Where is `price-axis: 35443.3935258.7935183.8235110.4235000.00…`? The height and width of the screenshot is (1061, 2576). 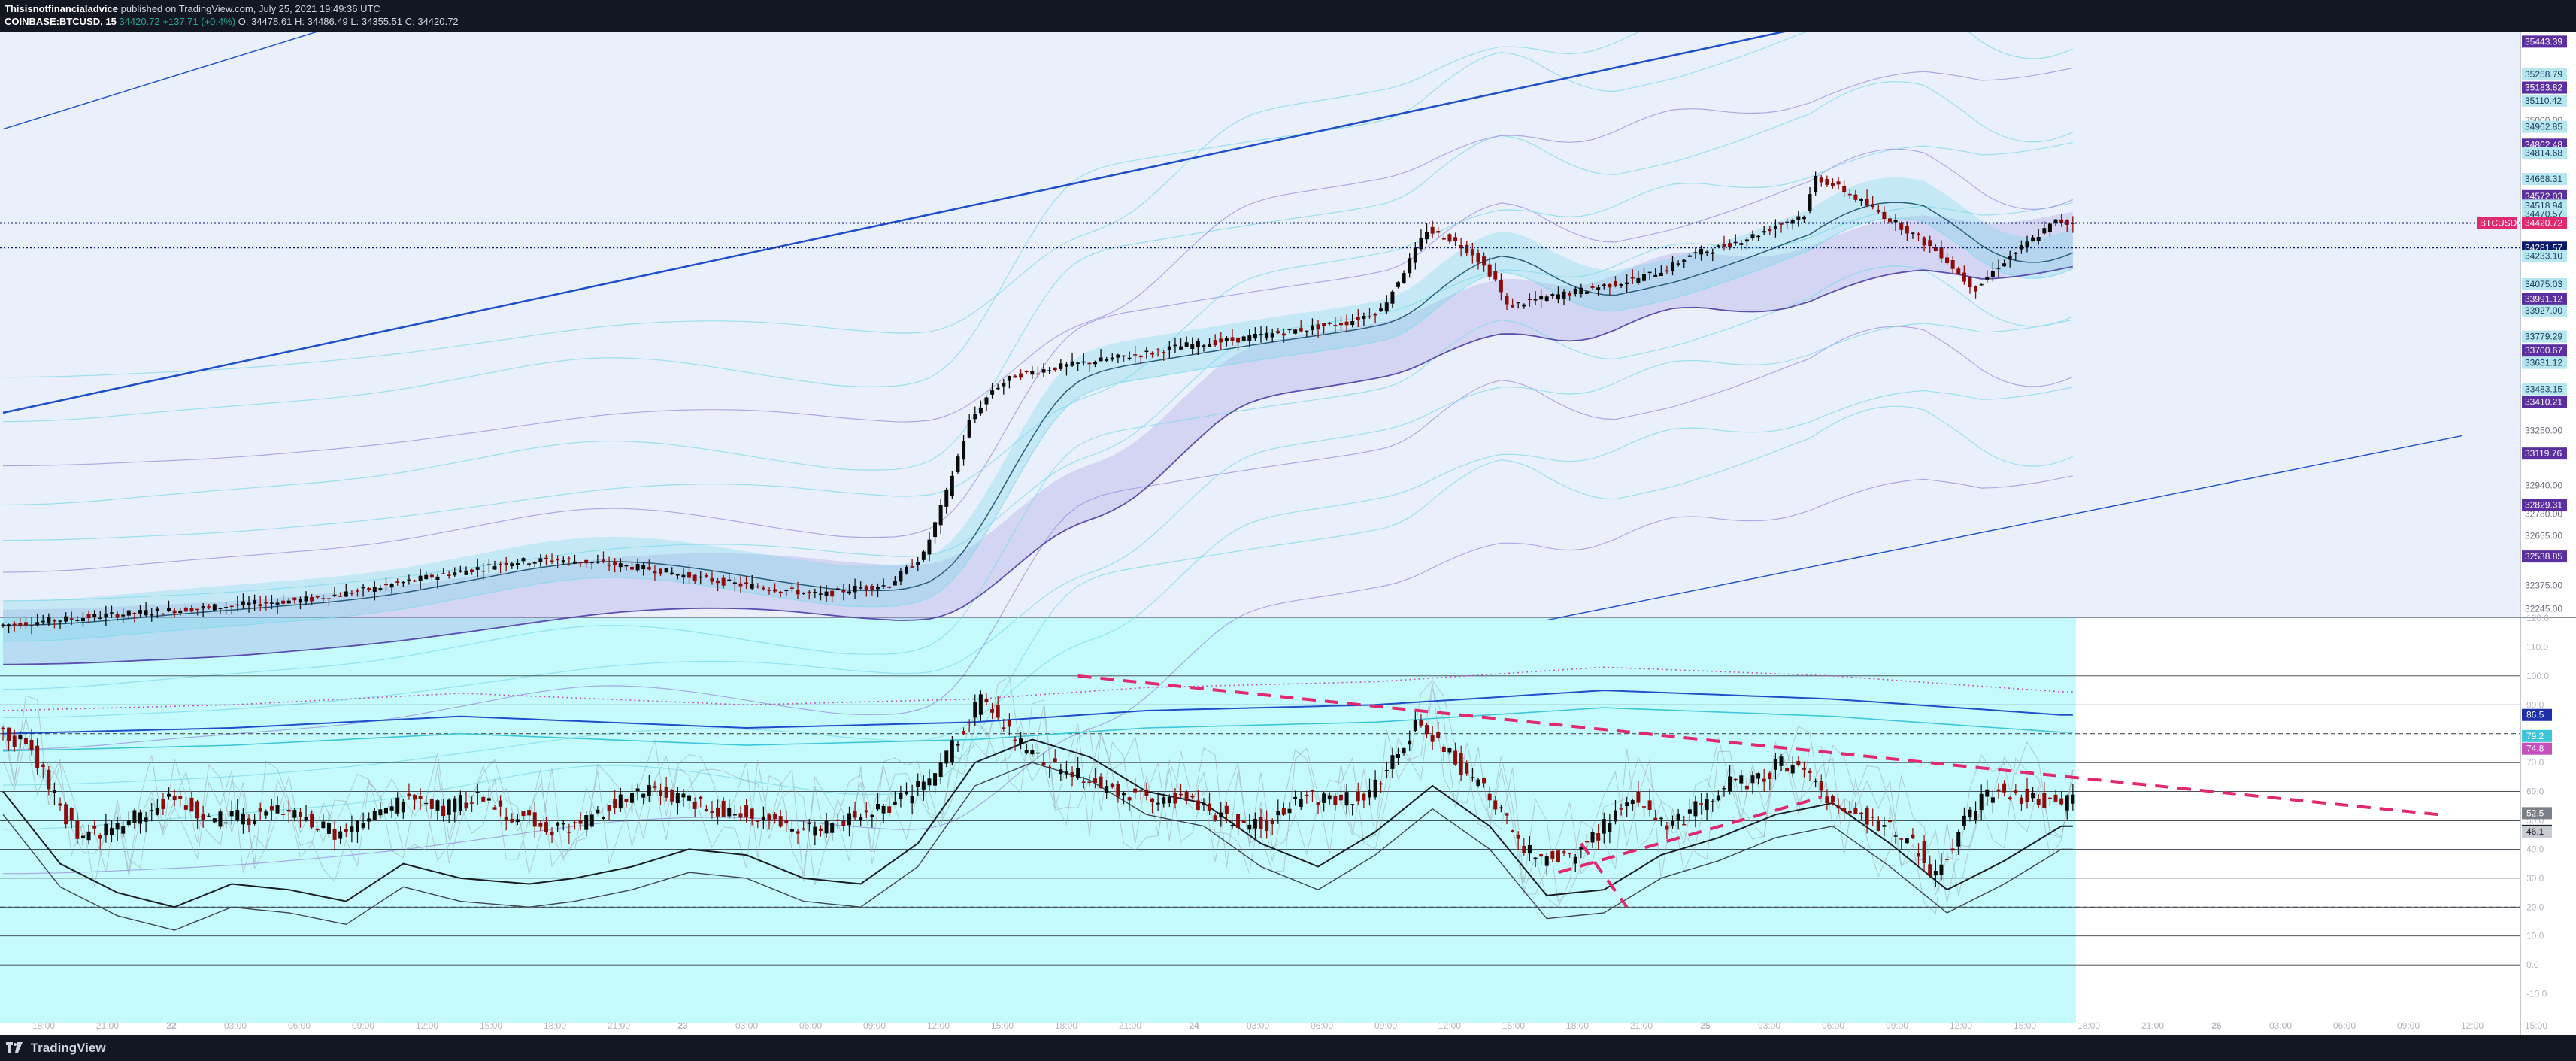 price-axis: 35443.3935258.7935183.8235110.4235000.00… is located at coordinates (2522, 324).